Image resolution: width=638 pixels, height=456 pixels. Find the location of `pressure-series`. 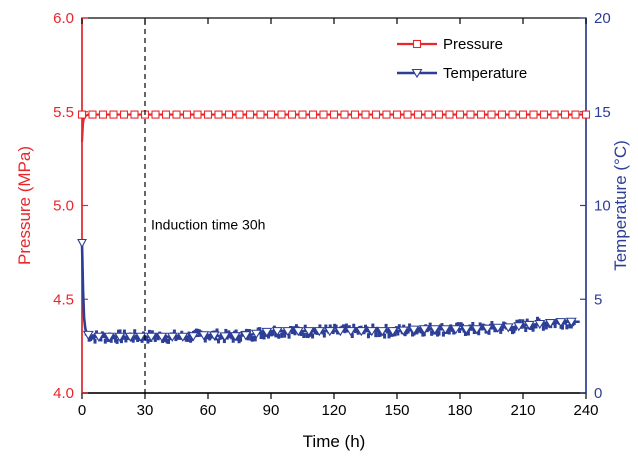

pressure-series is located at coordinates (334, 126).